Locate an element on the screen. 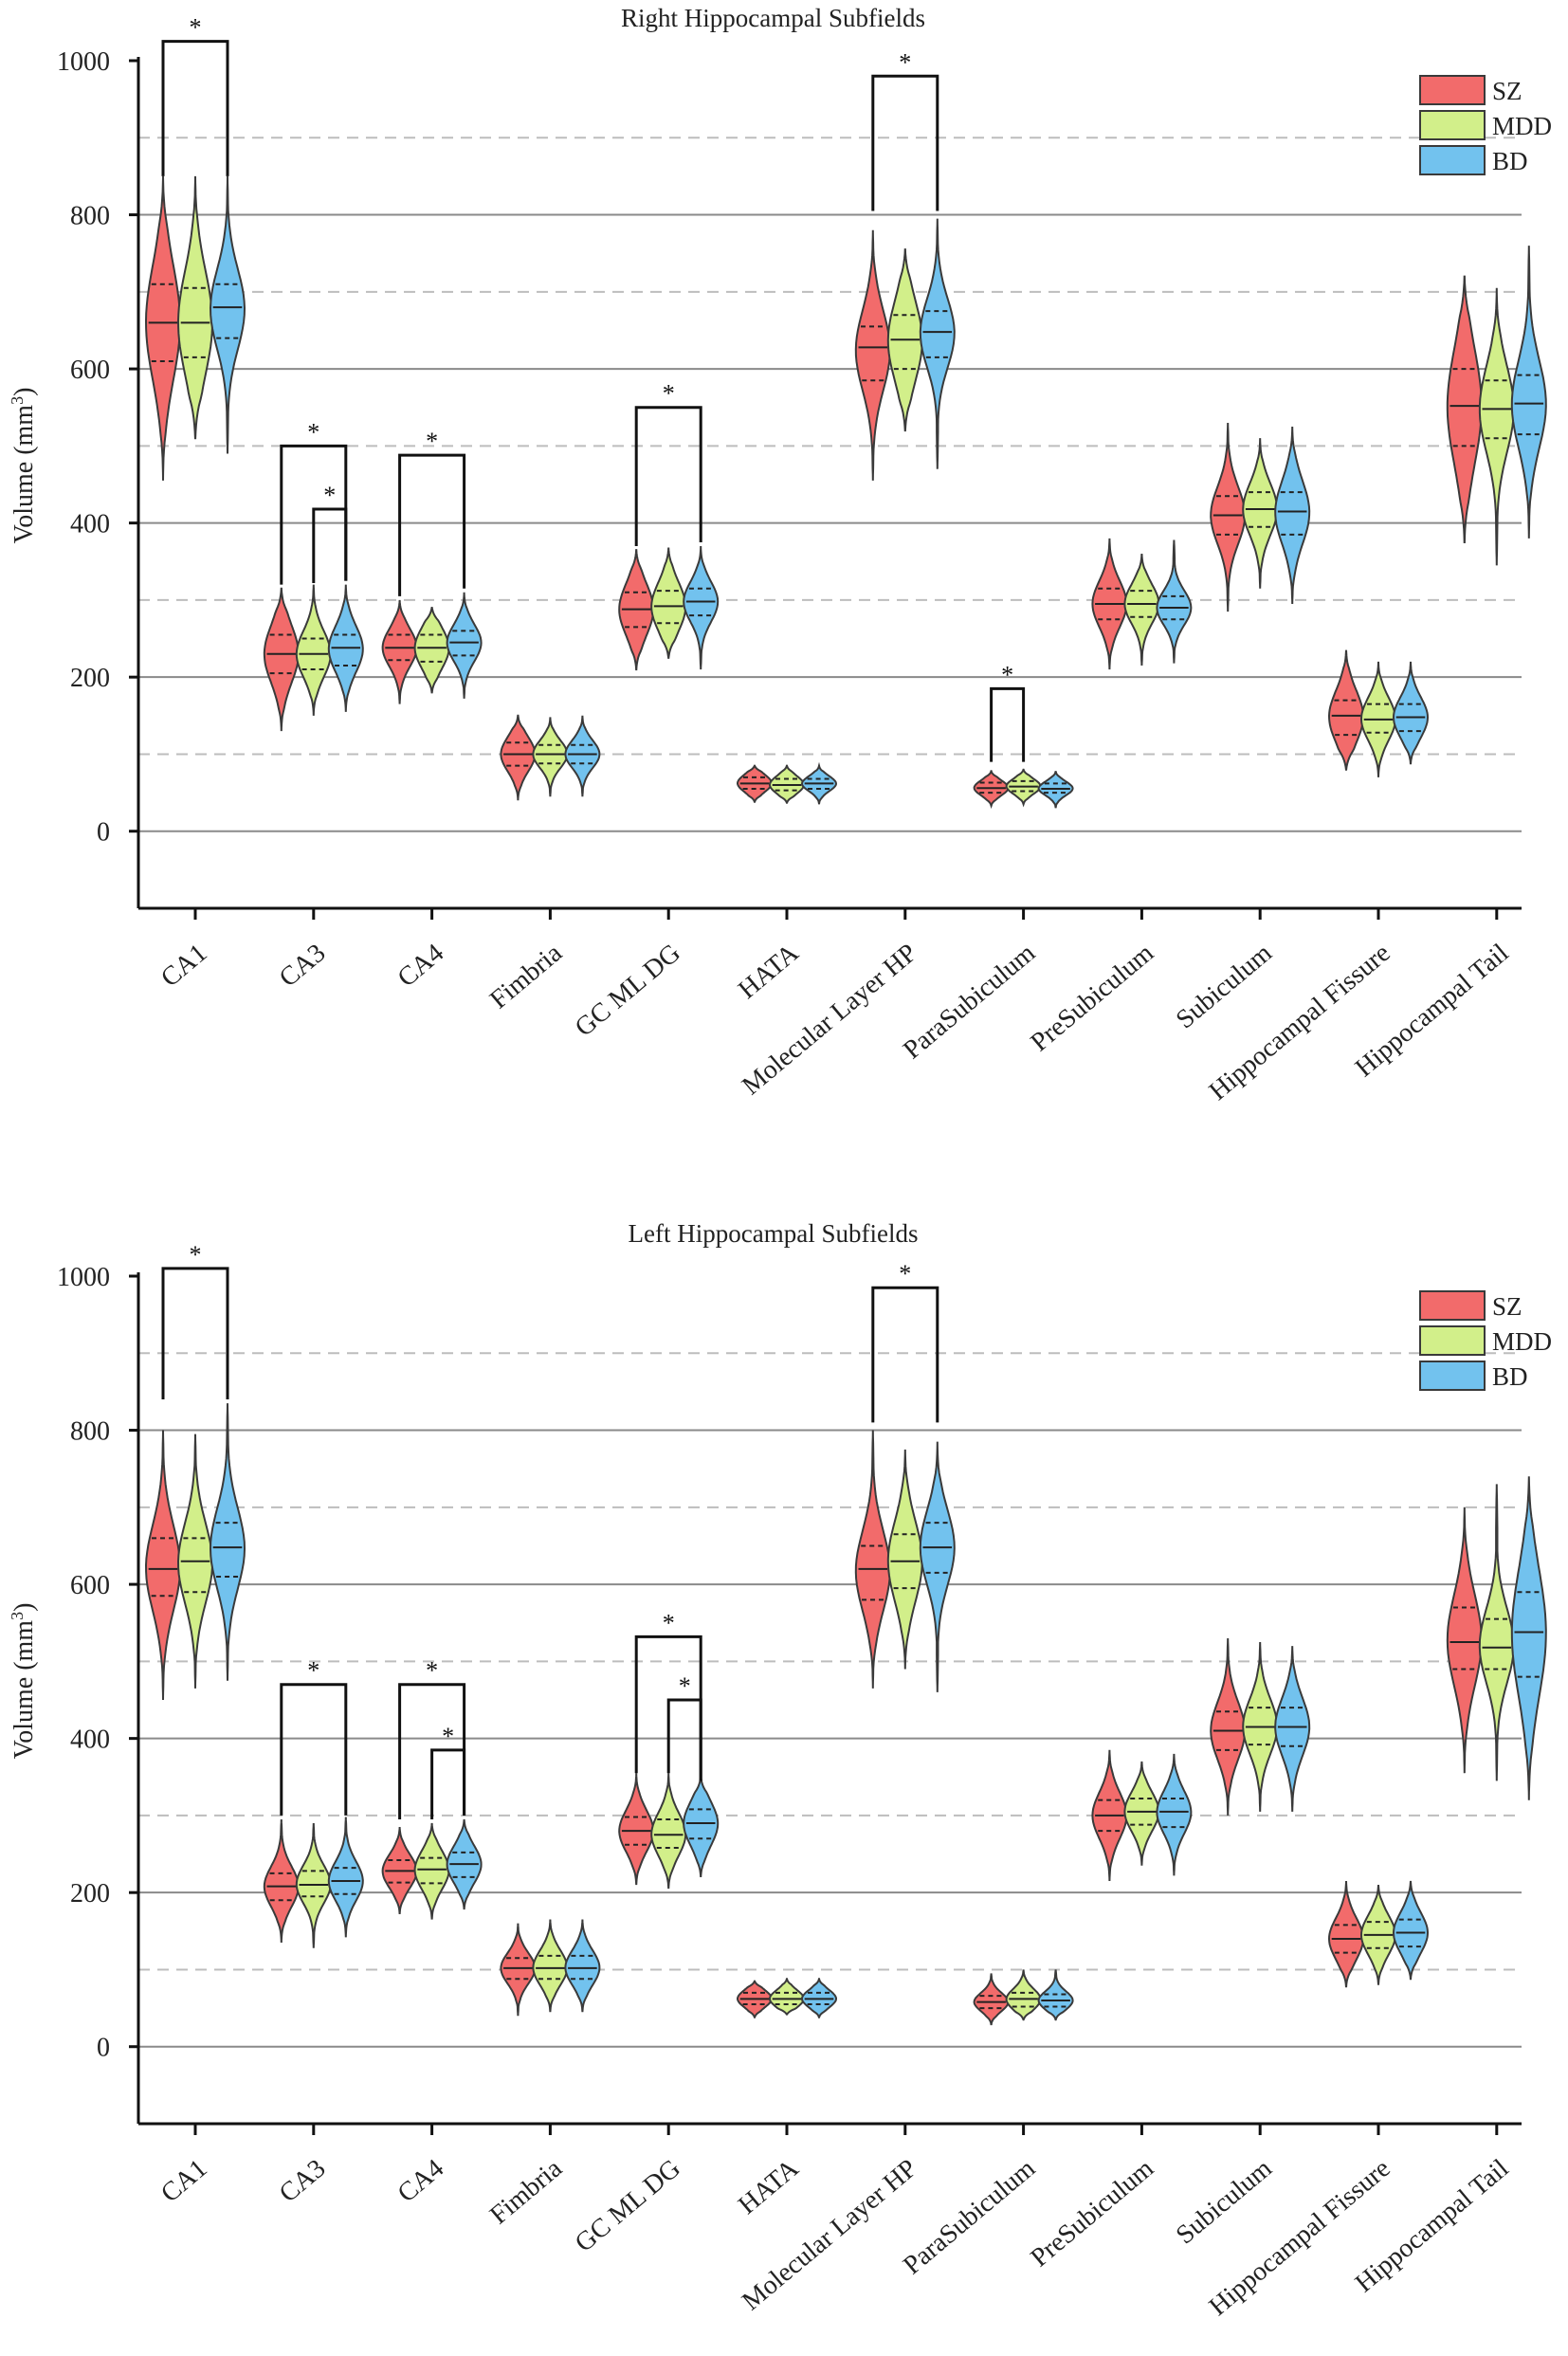 Image resolution: width=1568 pixels, height=2356 pixels. x-tick-label: Subiculum is located at coordinates (1224, 2201).